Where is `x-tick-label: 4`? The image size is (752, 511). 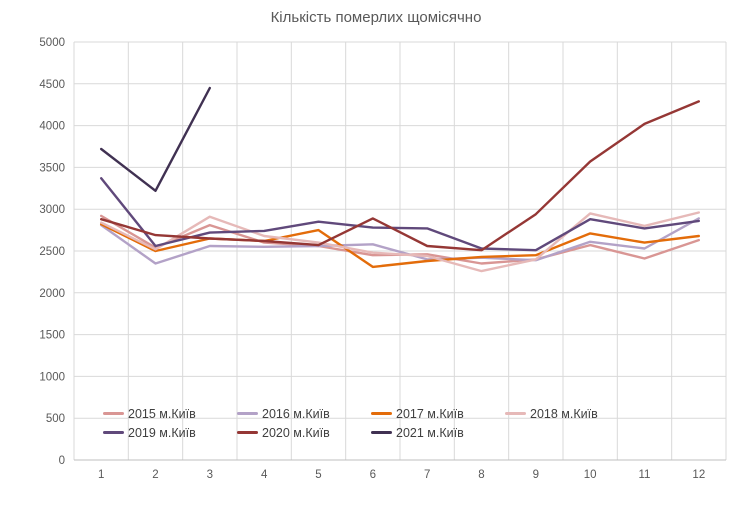 x-tick-label: 4 is located at coordinates (264, 475).